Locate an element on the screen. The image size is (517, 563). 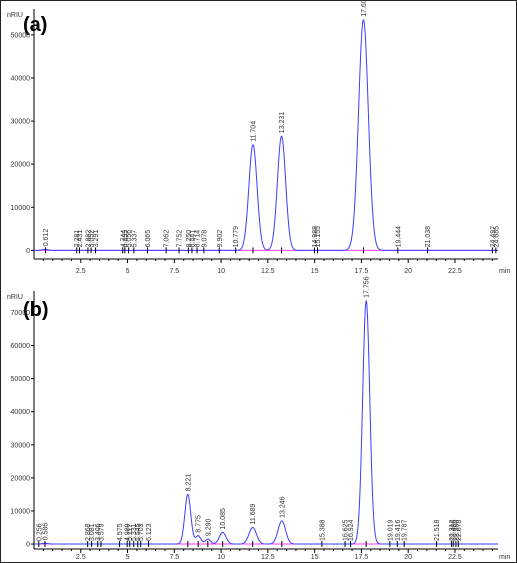
peak-retention-label: 11.704 is located at coordinates (254, 131).